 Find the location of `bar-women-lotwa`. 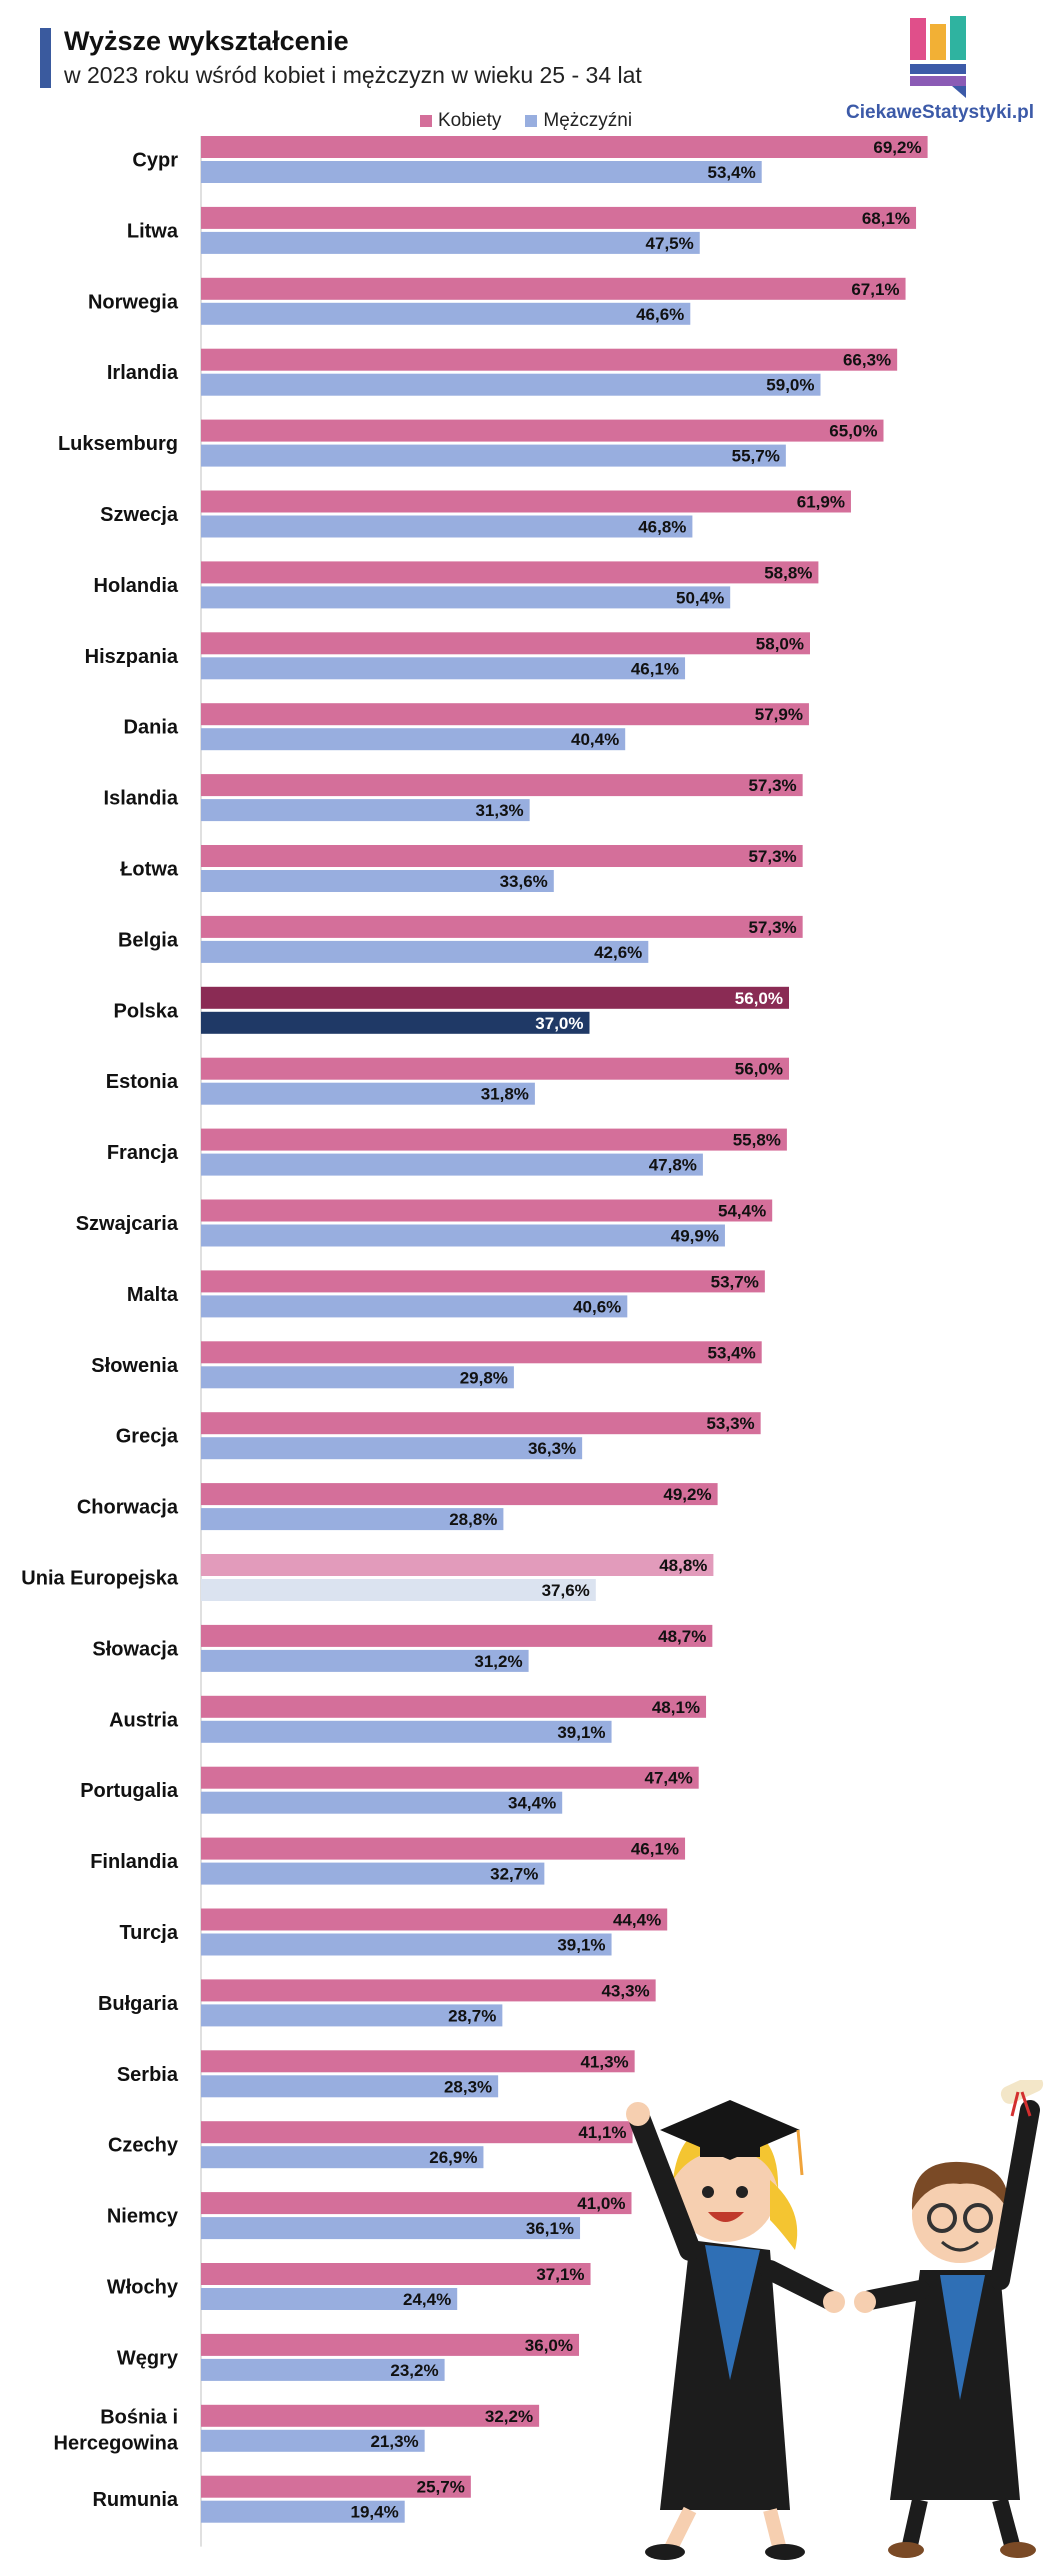

bar-women-lotwa is located at coordinates (502, 856).